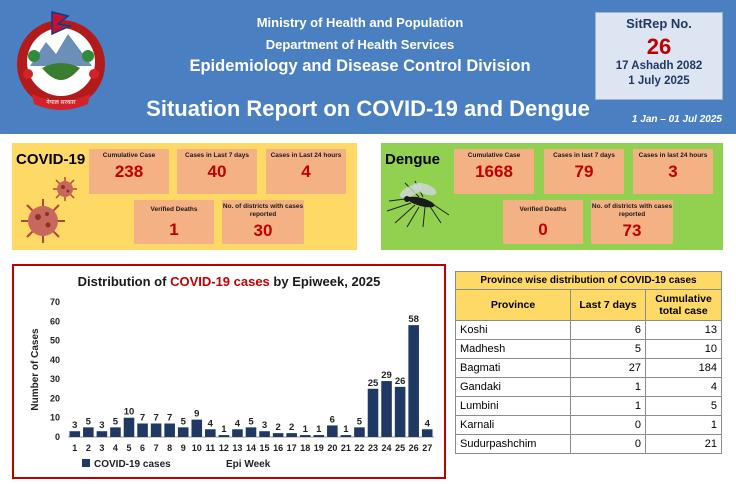 This screenshot has height=484, width=736. I want to click on column-header: Province, so click(513, 305).